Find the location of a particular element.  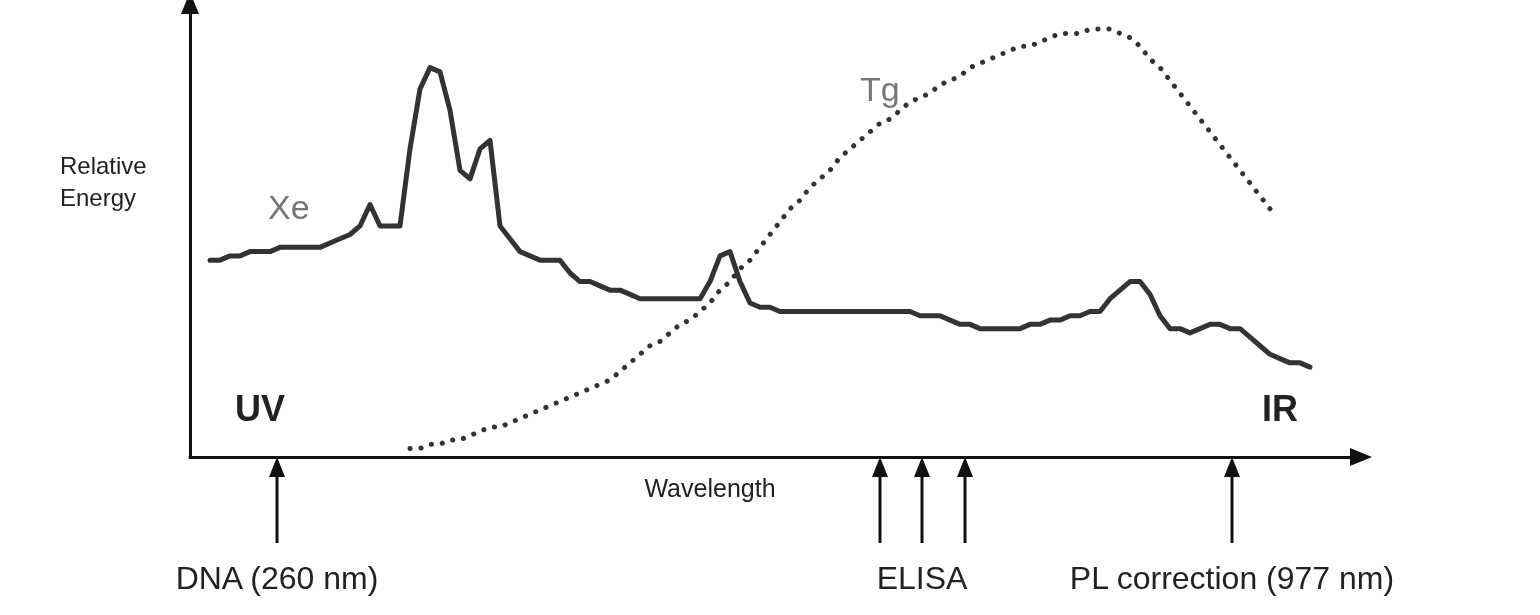

text: ELISA is located at coordinates (922, 578).